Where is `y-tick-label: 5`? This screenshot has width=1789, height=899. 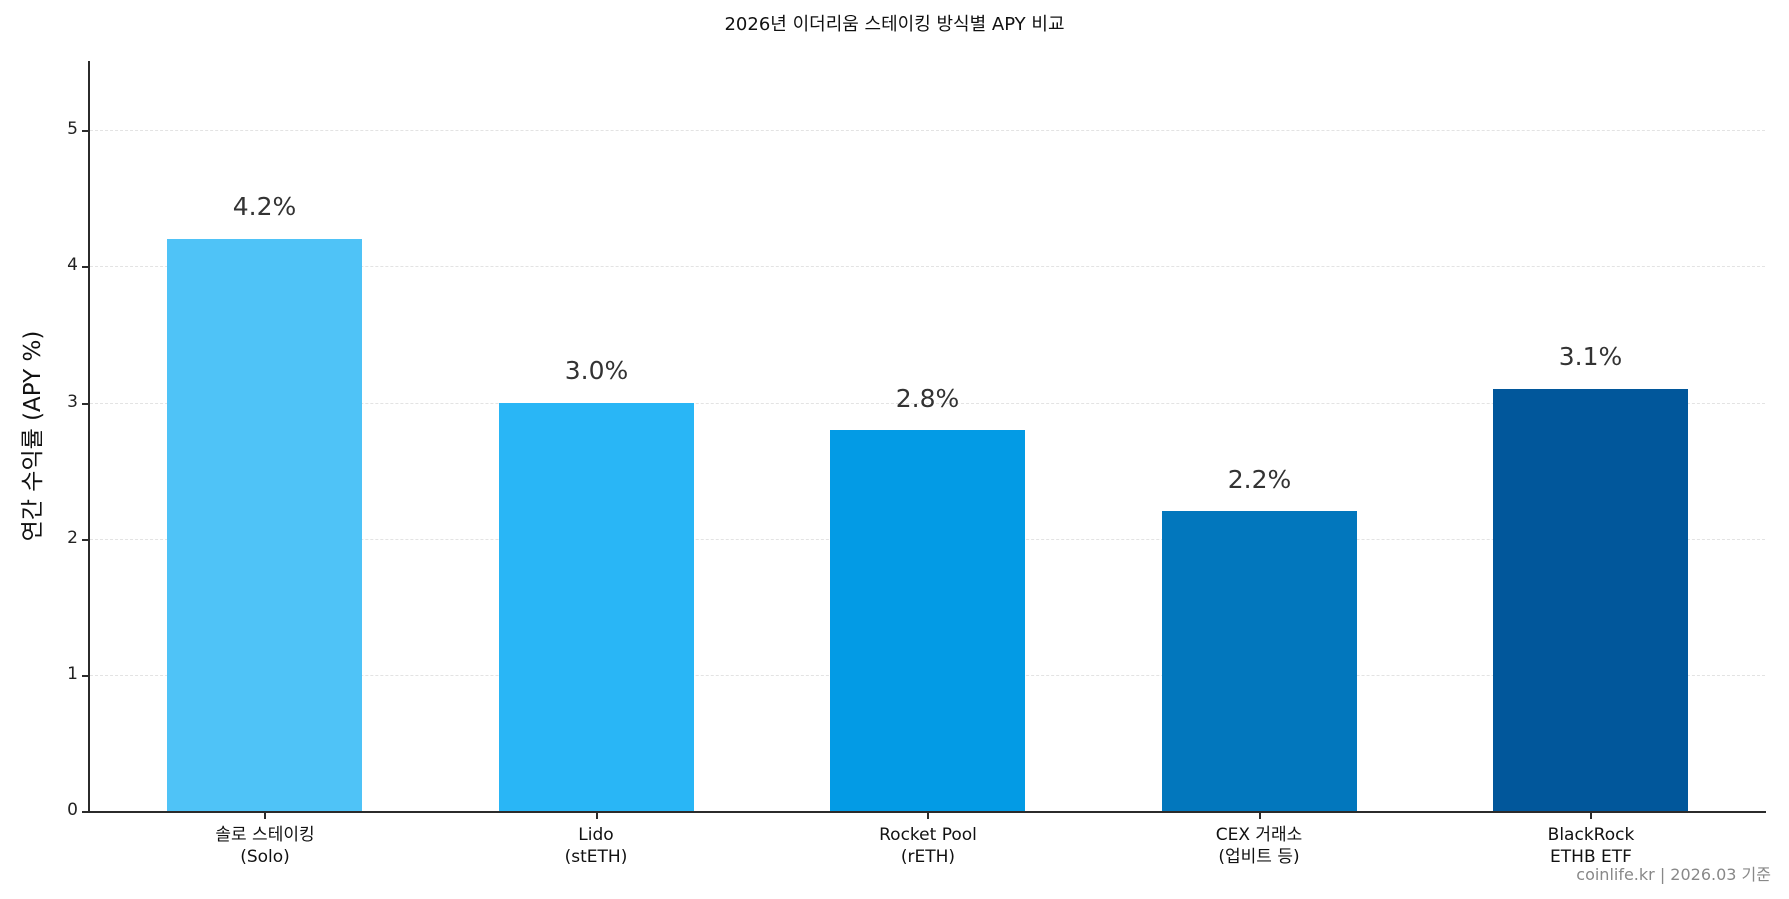
y-tick-label: 5 is located at coordinates (72, 129).